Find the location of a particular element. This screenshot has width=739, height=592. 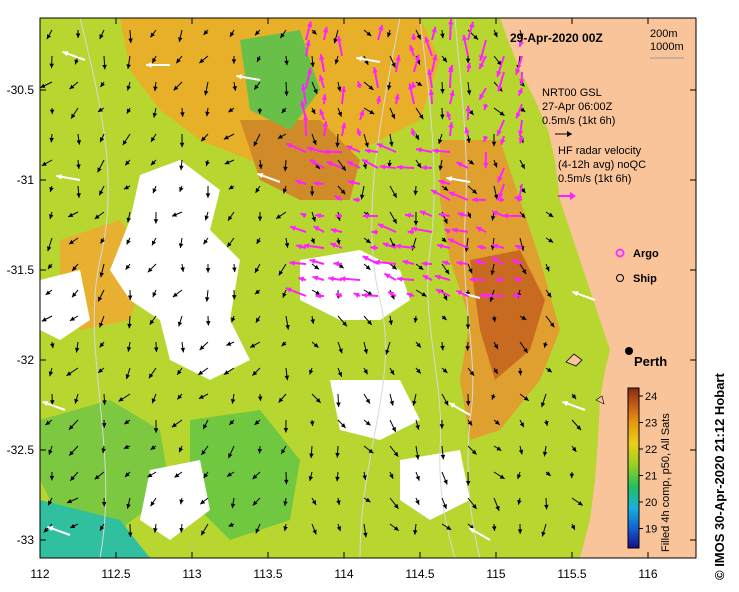

colorbar-title: Filled 4h comp, p50, All Sats is located at coordinates (666, 482).